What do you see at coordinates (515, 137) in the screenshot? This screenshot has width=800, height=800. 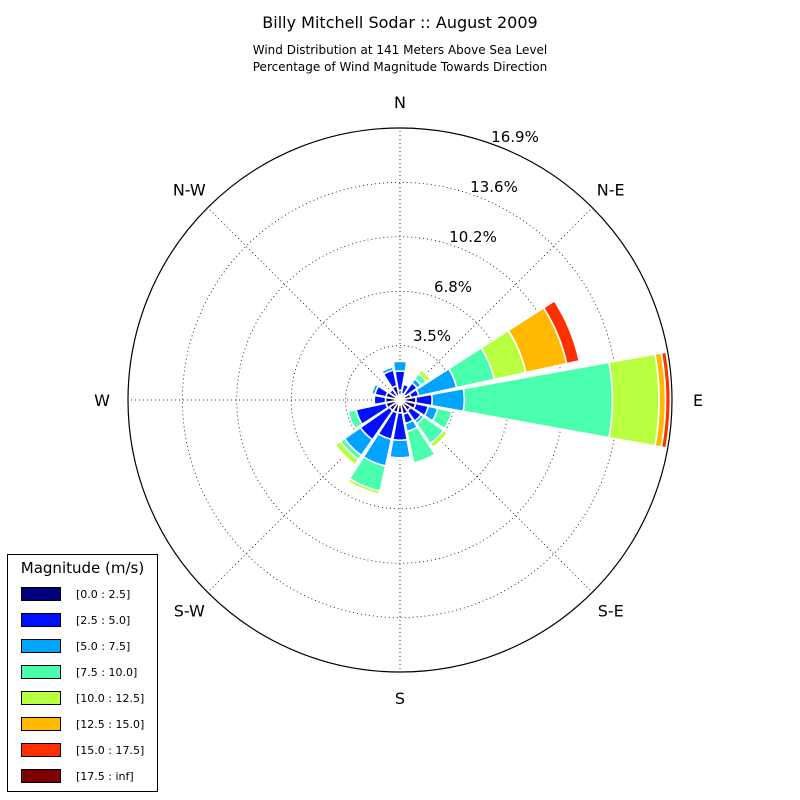 I see `radial-tick-label-5: 16.9%` at bounding box center [515, 137].